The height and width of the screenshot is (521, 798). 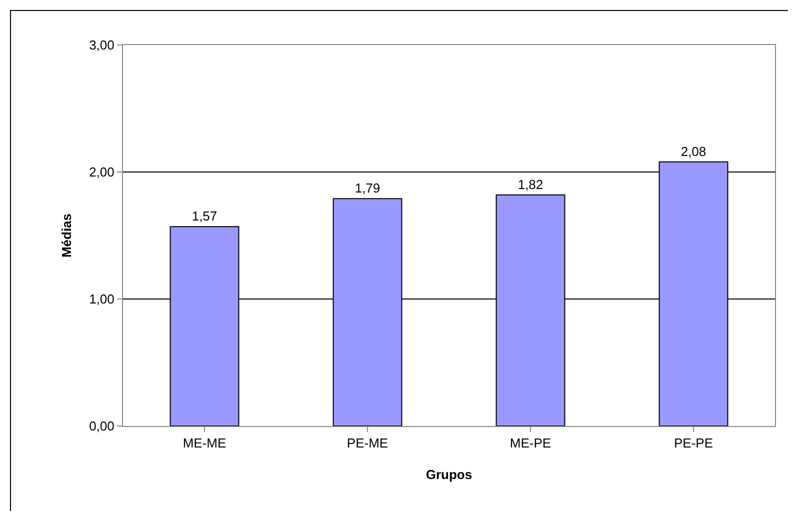 I want to click on y-tick-label: 3,00, so click(x=101, y=45).